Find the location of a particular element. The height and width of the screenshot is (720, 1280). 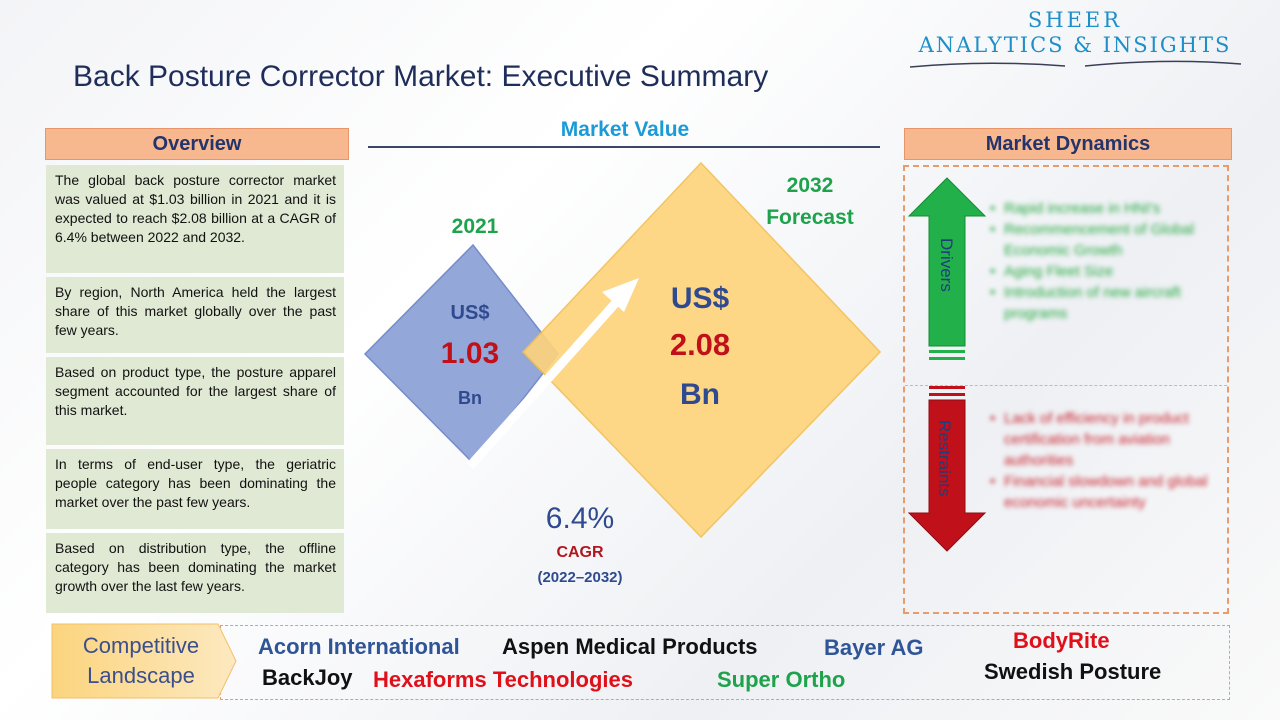

list-item: Rapid increase in HNI's is located at coordinates (1102, 208).